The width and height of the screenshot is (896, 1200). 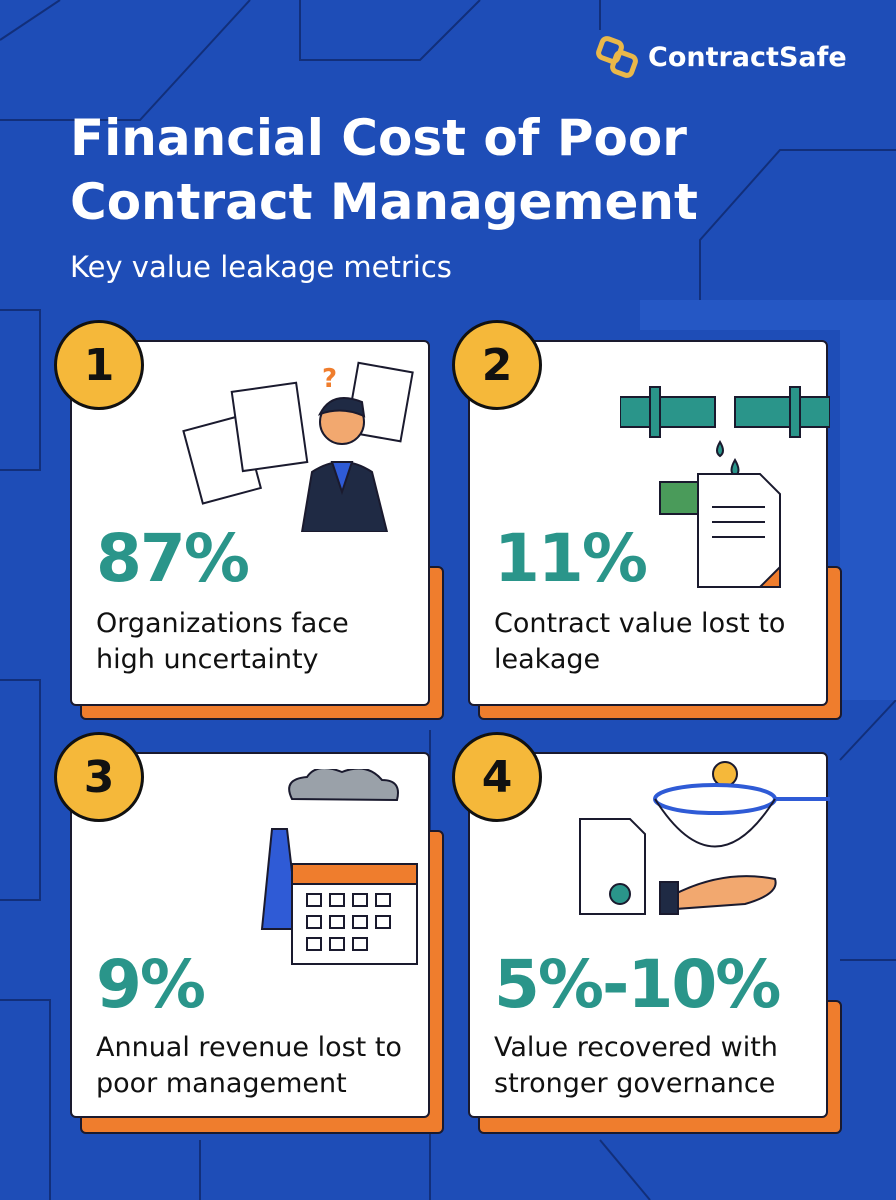 I want to click on illustration-confused-person: ?, so click(x=298, y=446).